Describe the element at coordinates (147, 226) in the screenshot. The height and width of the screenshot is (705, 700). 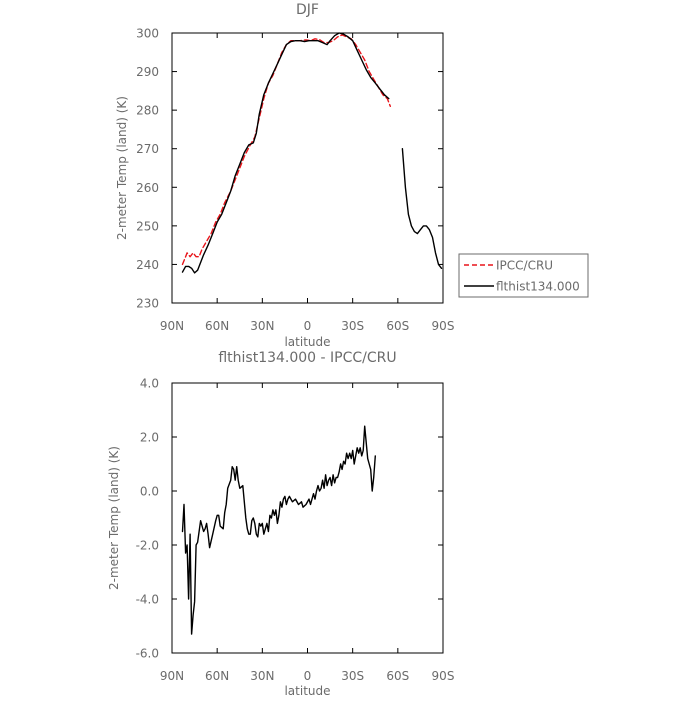
I see `y-tick-label: 250` at that location.